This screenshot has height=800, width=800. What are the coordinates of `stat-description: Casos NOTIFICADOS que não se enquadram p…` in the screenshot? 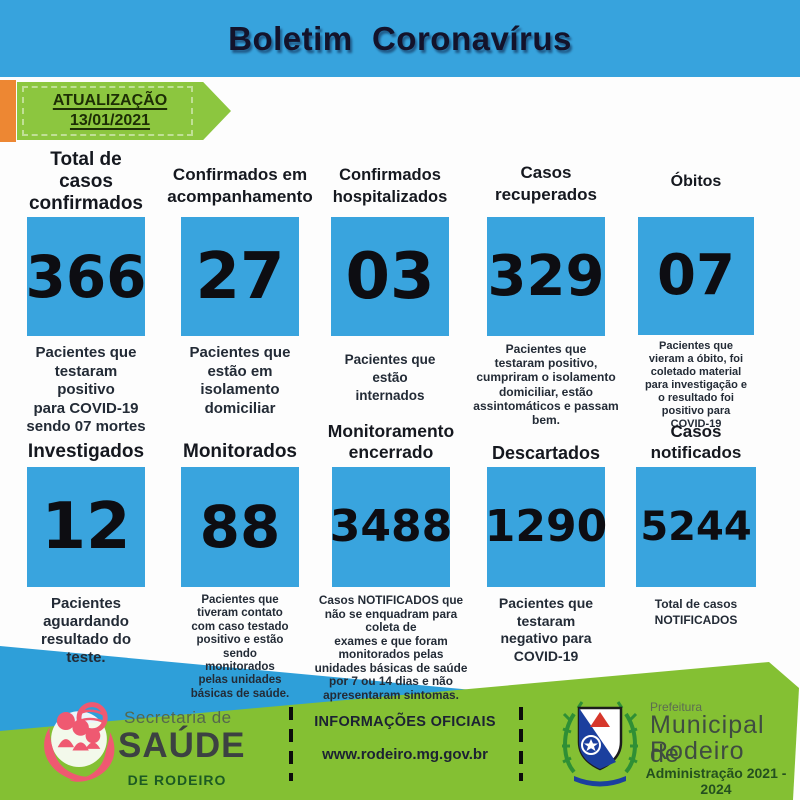 It's located at (391, 647).